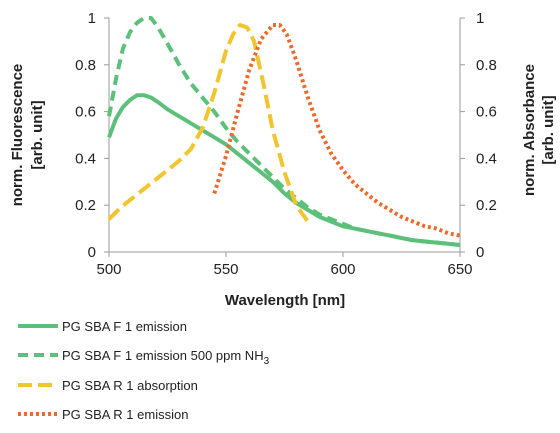 The image size is (560, 433). What do you see at coordinates (85, 158) in the screenshot?
I see `y-tick-label: 0.4` at bounding box center [85, 158].